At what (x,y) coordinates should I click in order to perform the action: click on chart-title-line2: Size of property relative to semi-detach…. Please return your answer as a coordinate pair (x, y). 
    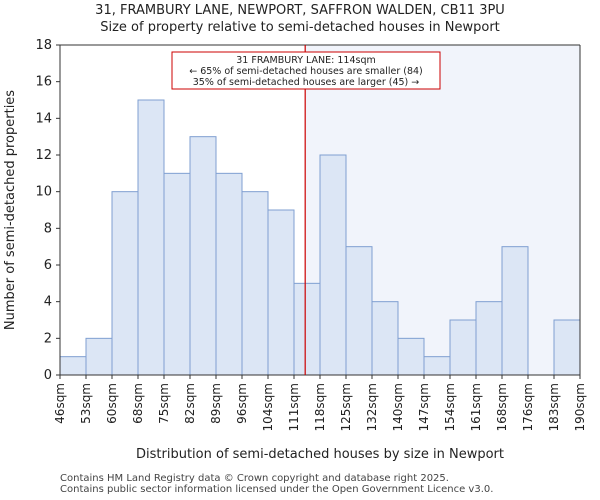
    Looking at the image, I should click on (300, 27).